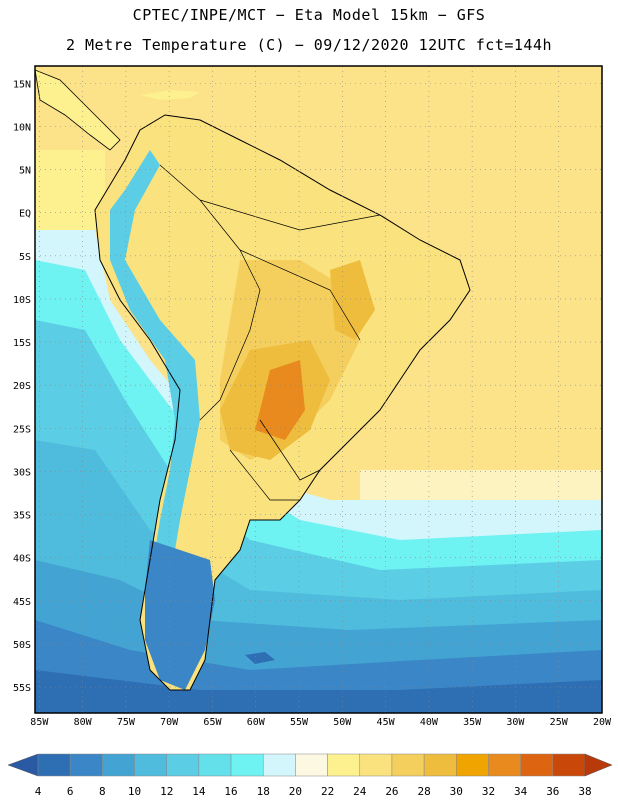  Describe the element at coordinates (134, 791) in the screenshot. I see `legend-label: 10` at that location.